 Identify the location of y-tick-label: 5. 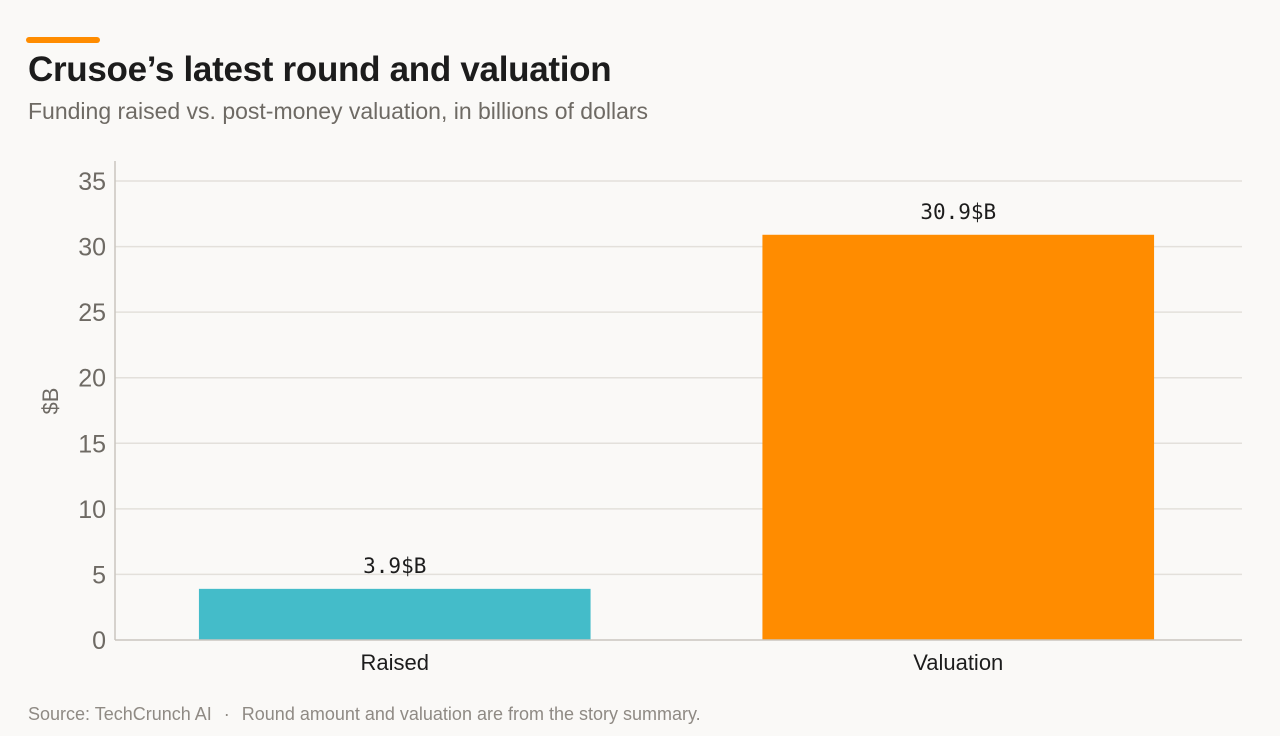
(99, 575).